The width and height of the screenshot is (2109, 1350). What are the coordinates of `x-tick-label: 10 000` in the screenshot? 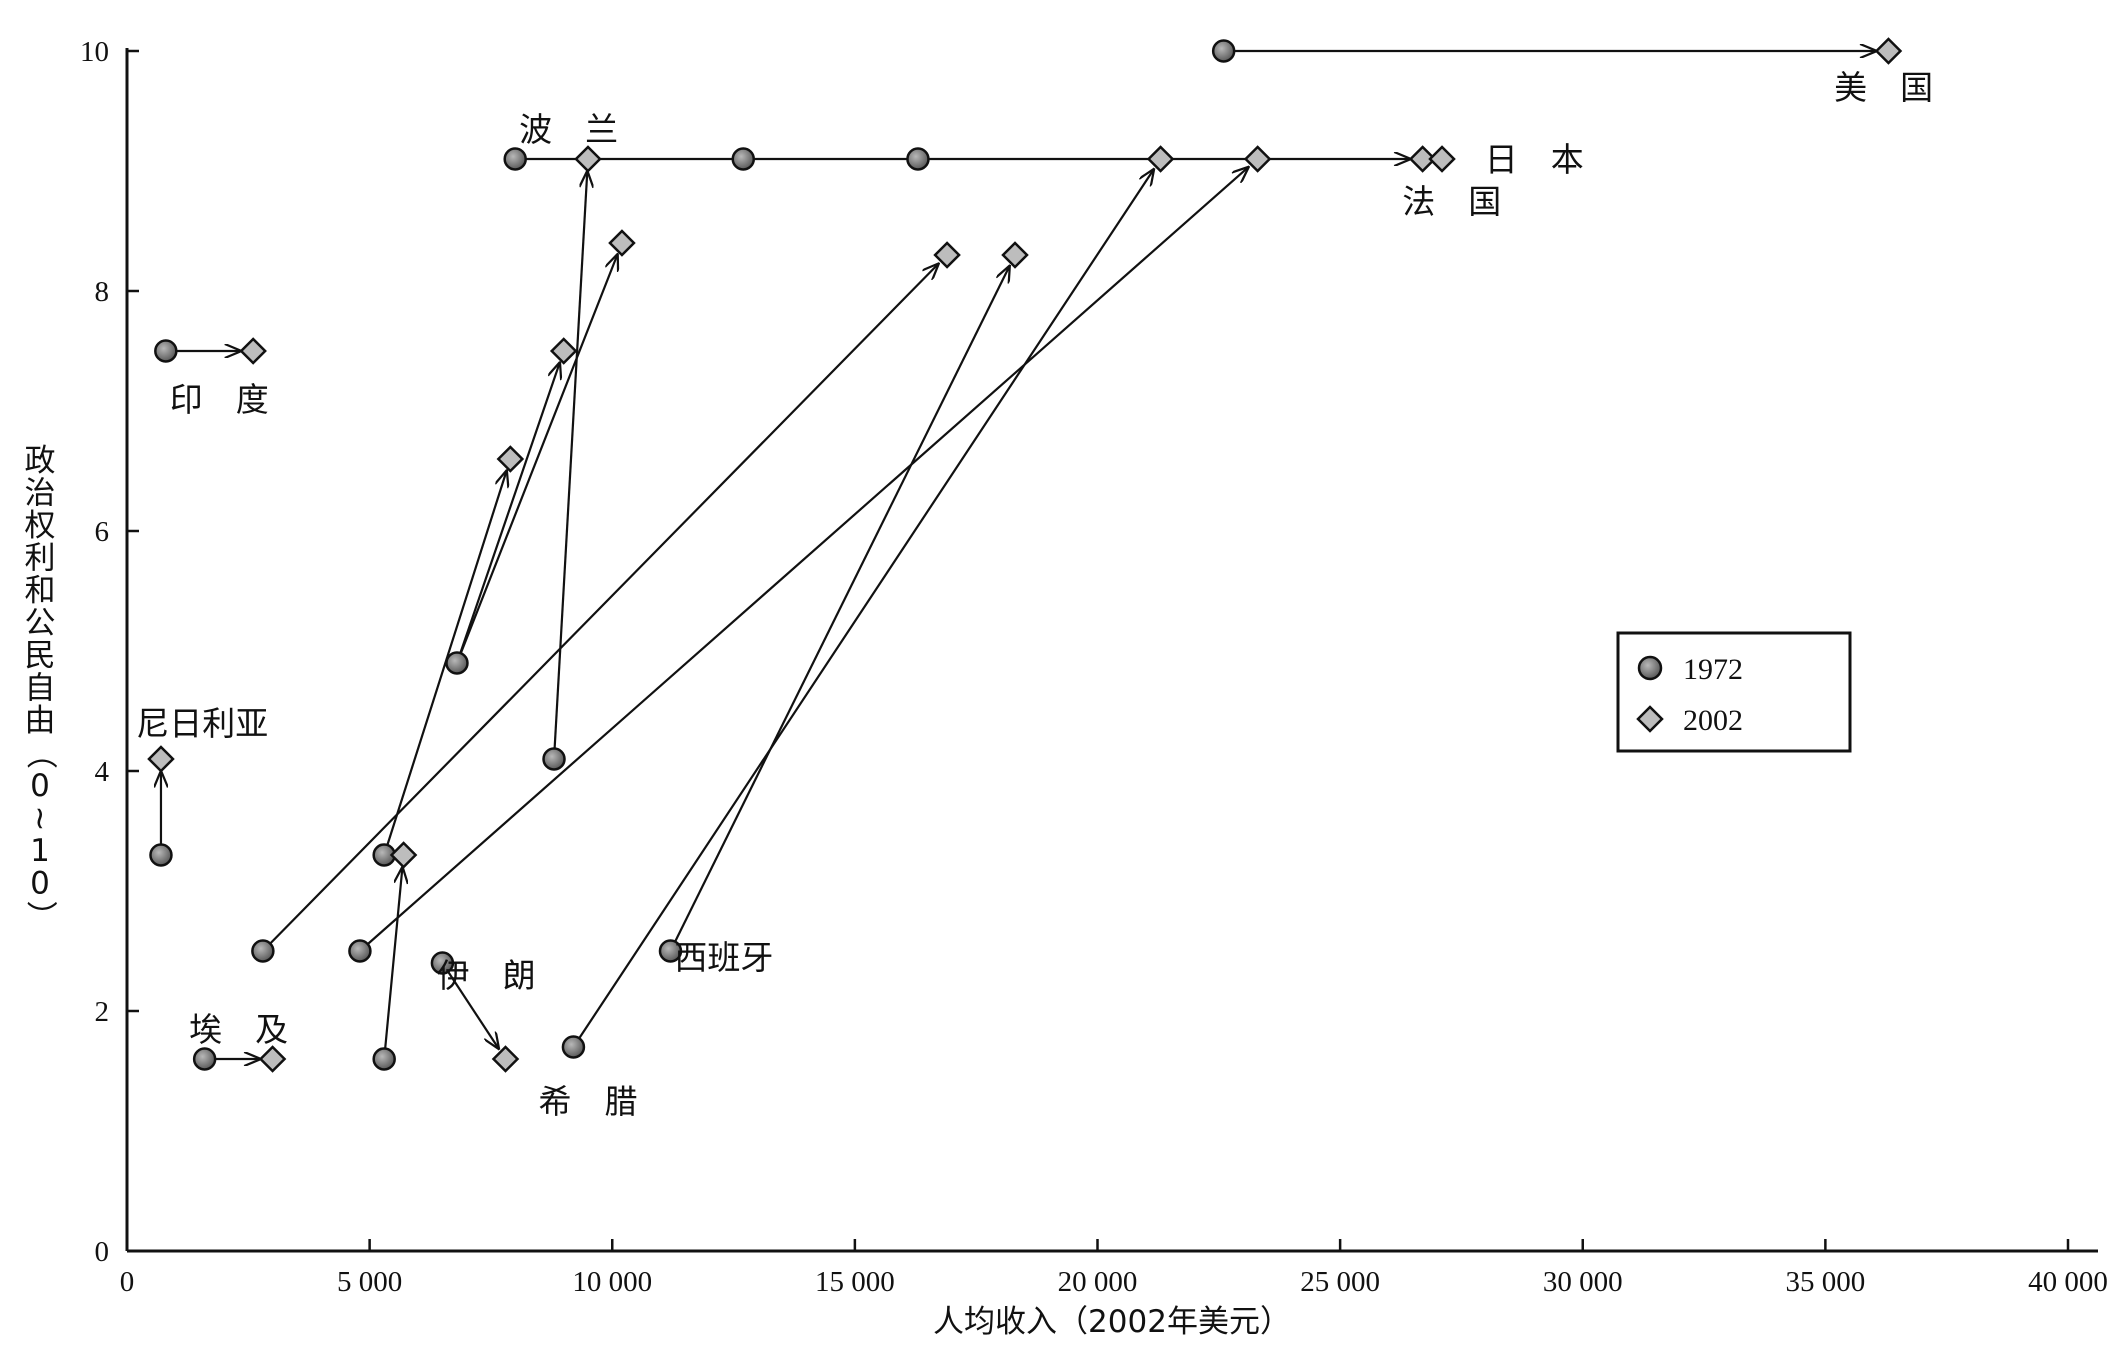 It's located at (612, 1282).